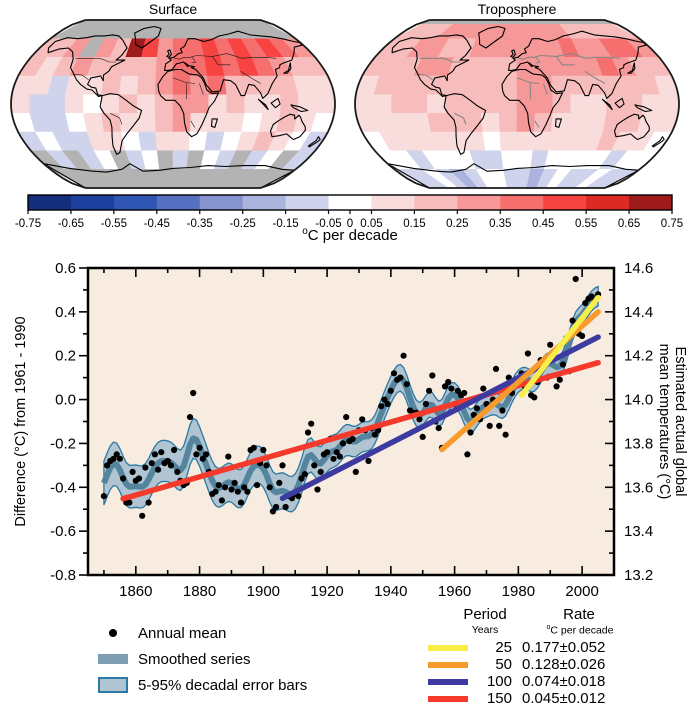 The height and width of the screenshot is (705, 700). I want to click on rate-row-50yr: 50 0.128±0.026, so click(559, 664).